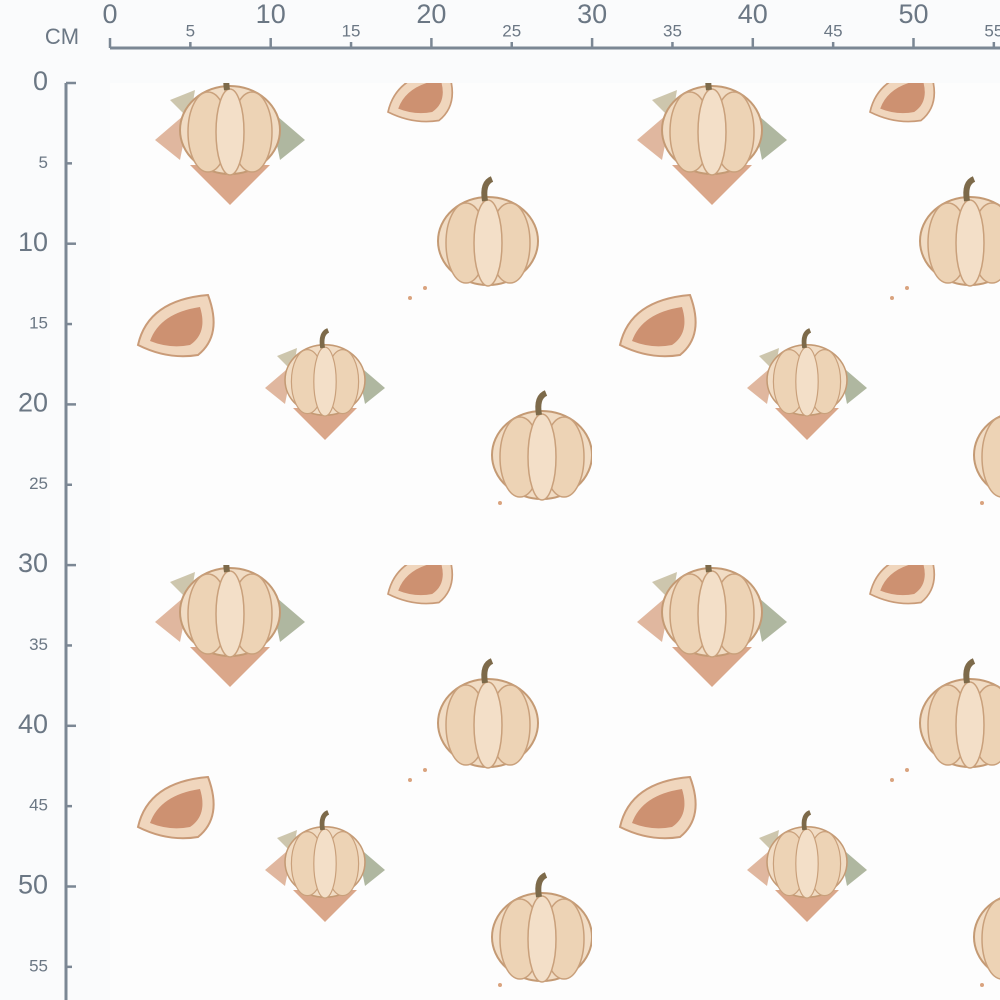 The image size is (1000, 1000). Describe the element at coordinates (38, 805) in the screenshot. I see `left-tick-label: 45` at that location.